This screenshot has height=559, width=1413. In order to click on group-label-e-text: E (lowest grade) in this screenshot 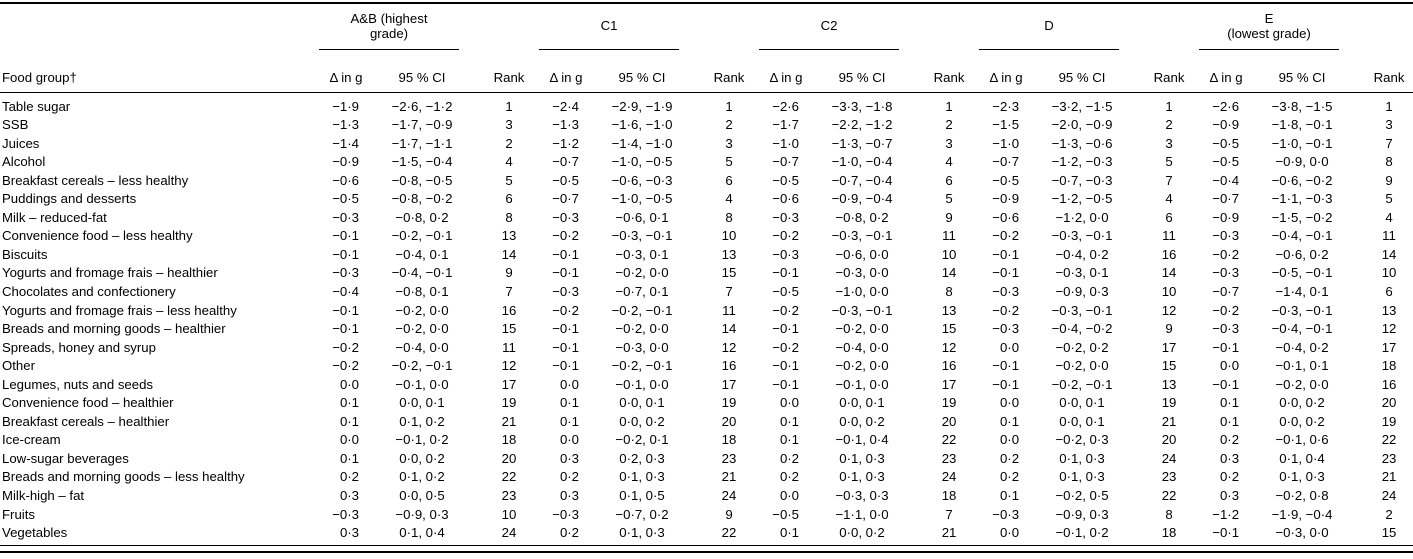, I will do `click(1269, 28)`.